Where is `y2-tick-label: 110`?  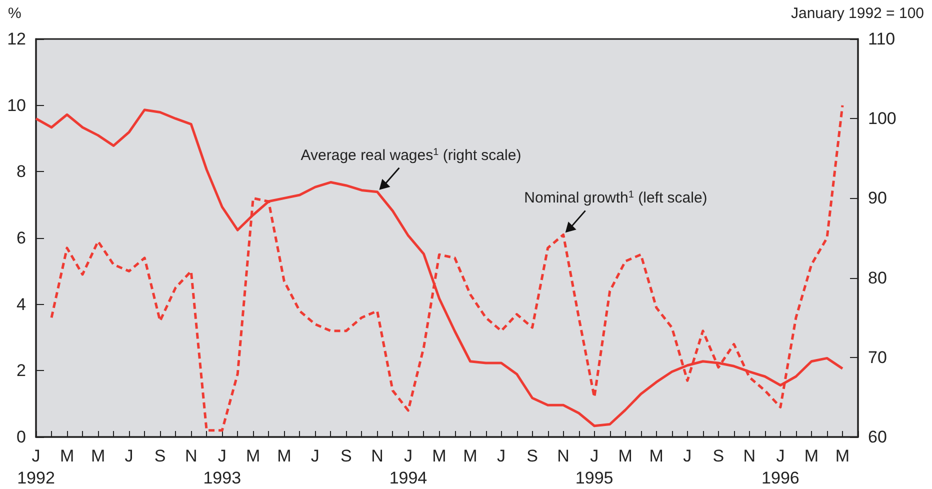 y2-tick-label: 110 is located at coordinates (882, 39).